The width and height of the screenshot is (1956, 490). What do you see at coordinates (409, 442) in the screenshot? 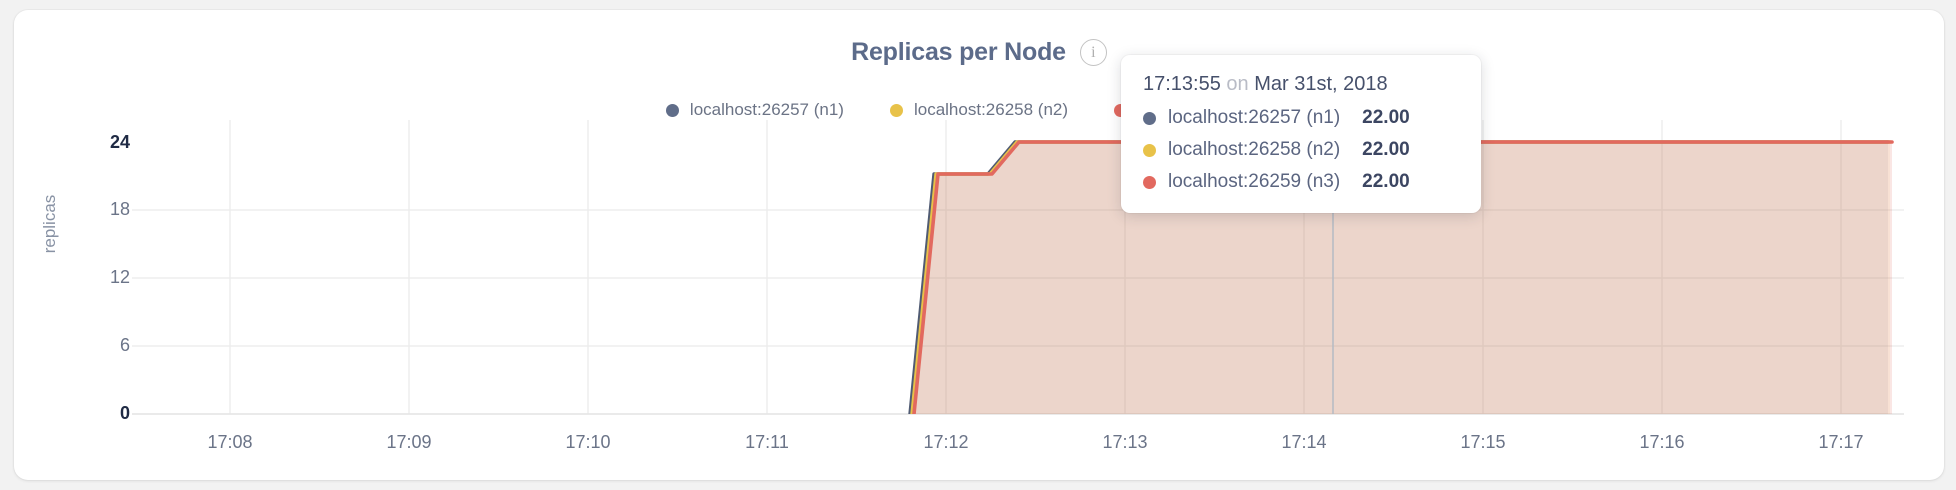
I see `x-tick-1: 17:09` at bounding box center [409, 442].